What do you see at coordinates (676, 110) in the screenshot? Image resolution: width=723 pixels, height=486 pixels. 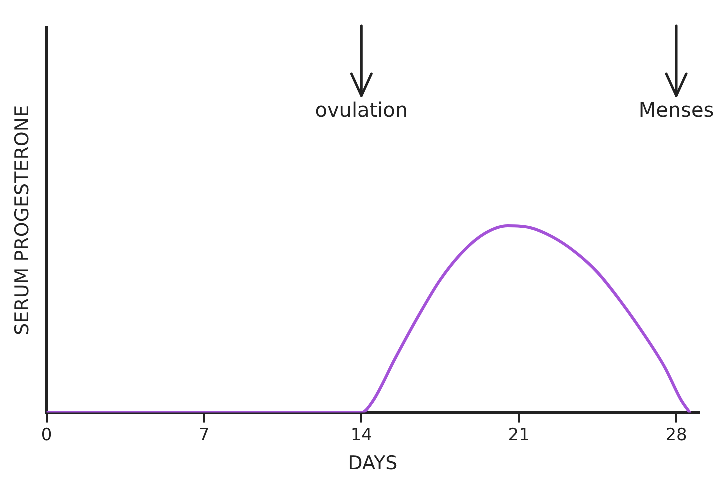 I see `ref-line-label: Menses` at bounding box center [676, 110].